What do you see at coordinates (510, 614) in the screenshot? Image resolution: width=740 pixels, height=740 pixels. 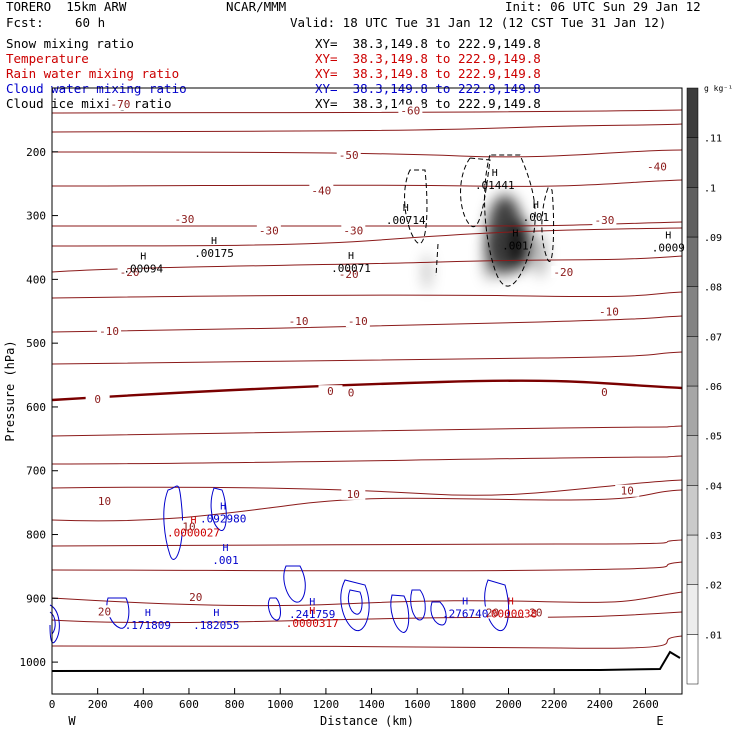 I see `max-value-label: .0000038` at bounding box center [510, 614].